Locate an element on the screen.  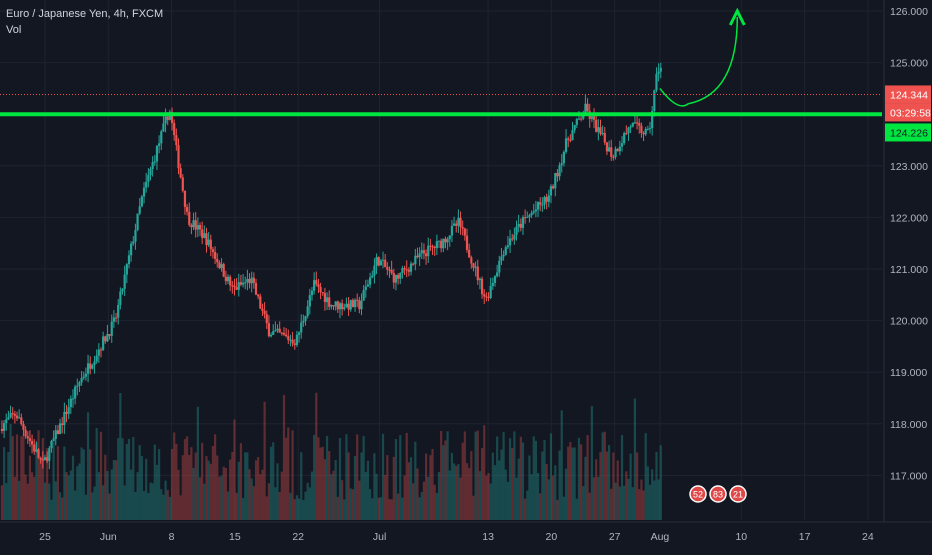
event-marker-label: 83 is located at coordinates (718, 495).